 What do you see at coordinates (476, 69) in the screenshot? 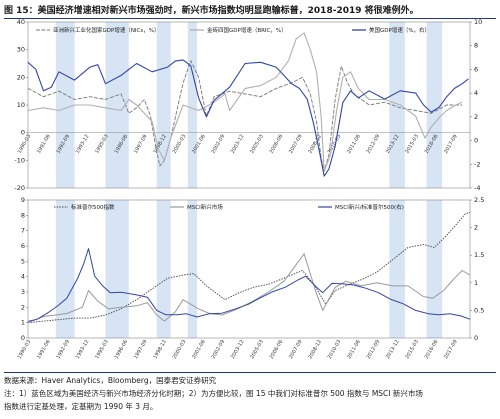
I see `right-tick-label: 6` at bounding box center [476, 69].